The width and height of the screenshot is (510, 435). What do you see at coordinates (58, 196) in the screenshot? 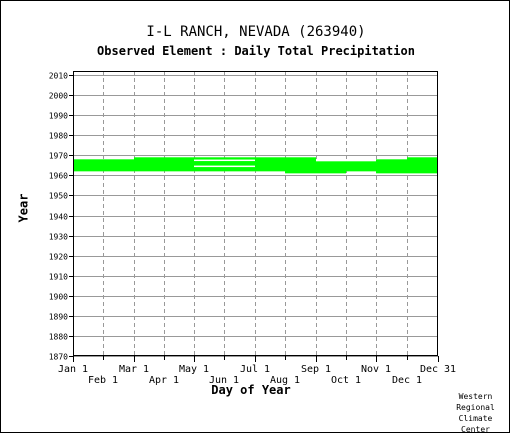
I see `y-tick-label: 1950` at bounding box center [58, 196].